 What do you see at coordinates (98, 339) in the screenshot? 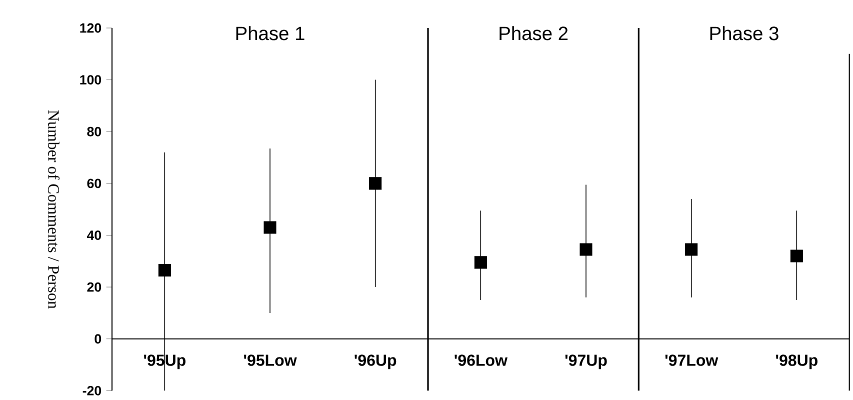
I see `y-tick-label: 0` at bounding box center [98, 339].